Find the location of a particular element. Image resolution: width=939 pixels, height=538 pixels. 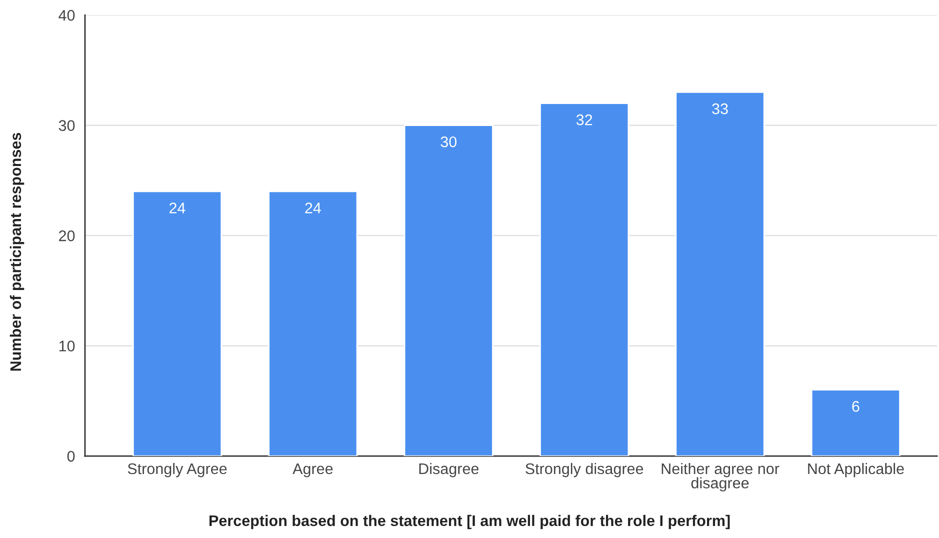

y-tick-label: 10 is located at coordinates (67, 346).